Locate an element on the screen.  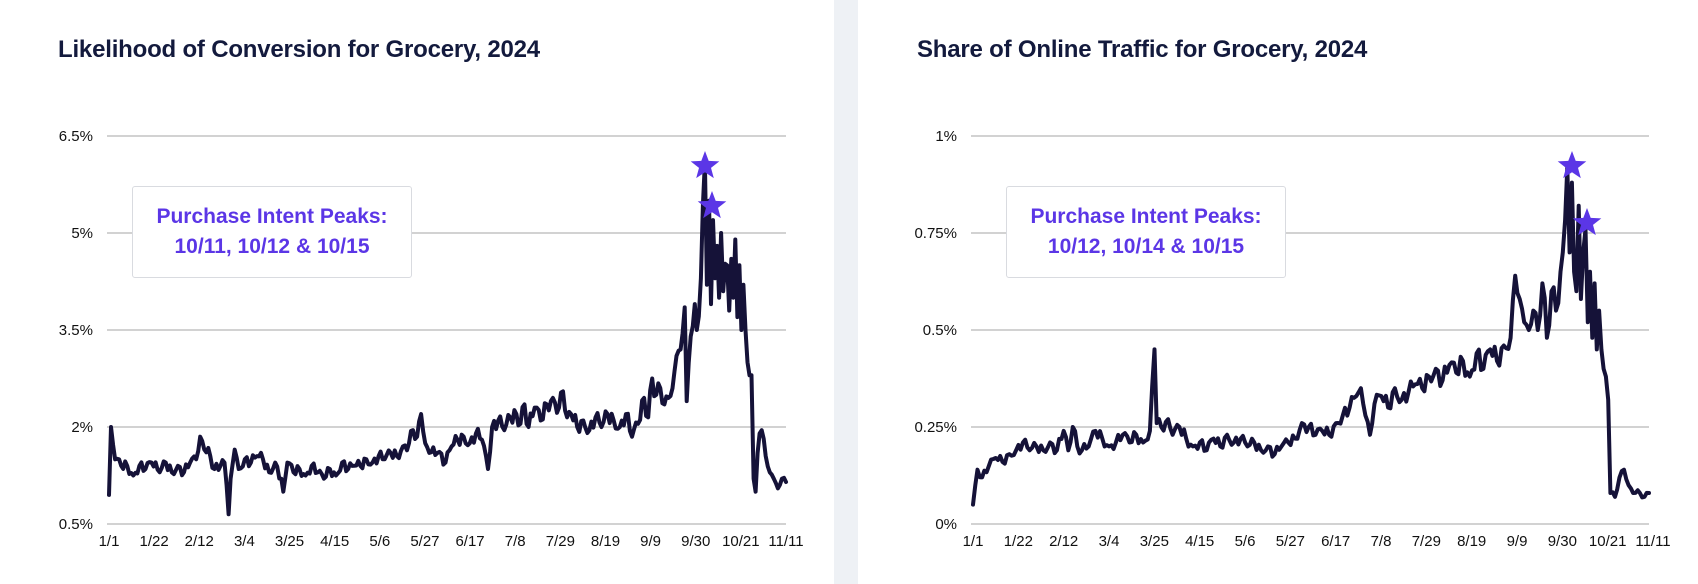
y-tick-label: 3.5% is located at coordinates (76, 330).